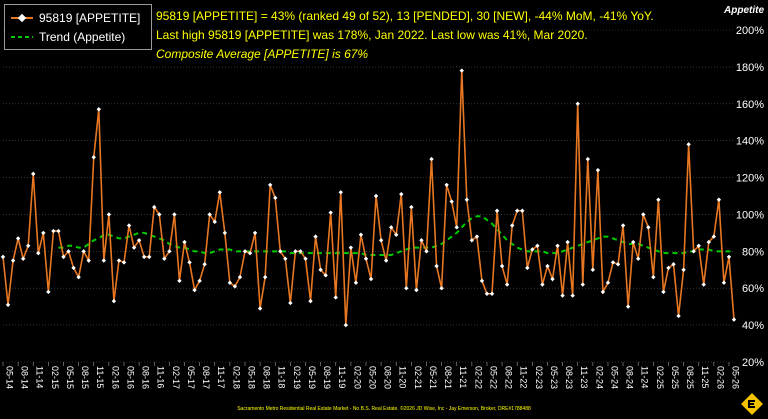 This screenshot has height=419, width=768. Describe the element at coordinates (146, 377) in the screenshot. I see `x-tick-label: 08-16` at that location.